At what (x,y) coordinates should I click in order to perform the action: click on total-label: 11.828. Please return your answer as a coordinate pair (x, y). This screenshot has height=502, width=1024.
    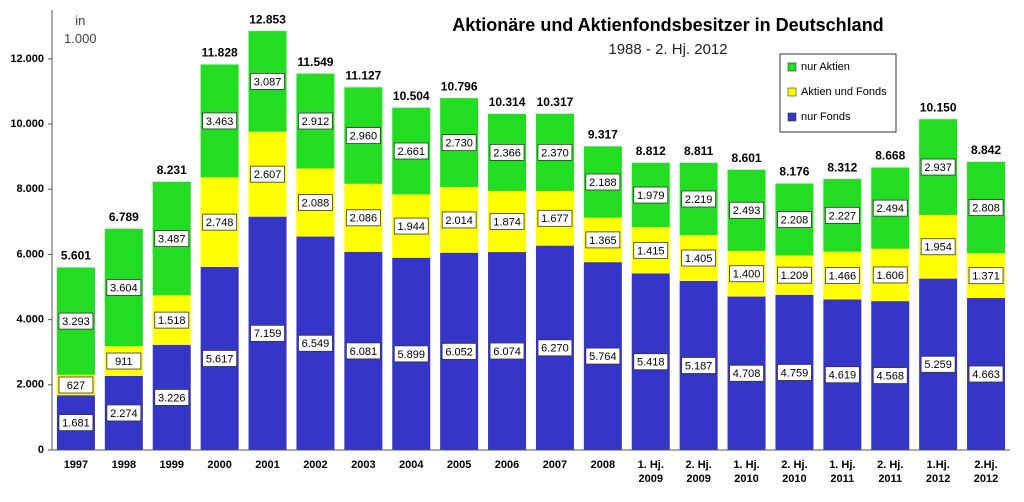
    Looking at the image, I should click on (220, 53).